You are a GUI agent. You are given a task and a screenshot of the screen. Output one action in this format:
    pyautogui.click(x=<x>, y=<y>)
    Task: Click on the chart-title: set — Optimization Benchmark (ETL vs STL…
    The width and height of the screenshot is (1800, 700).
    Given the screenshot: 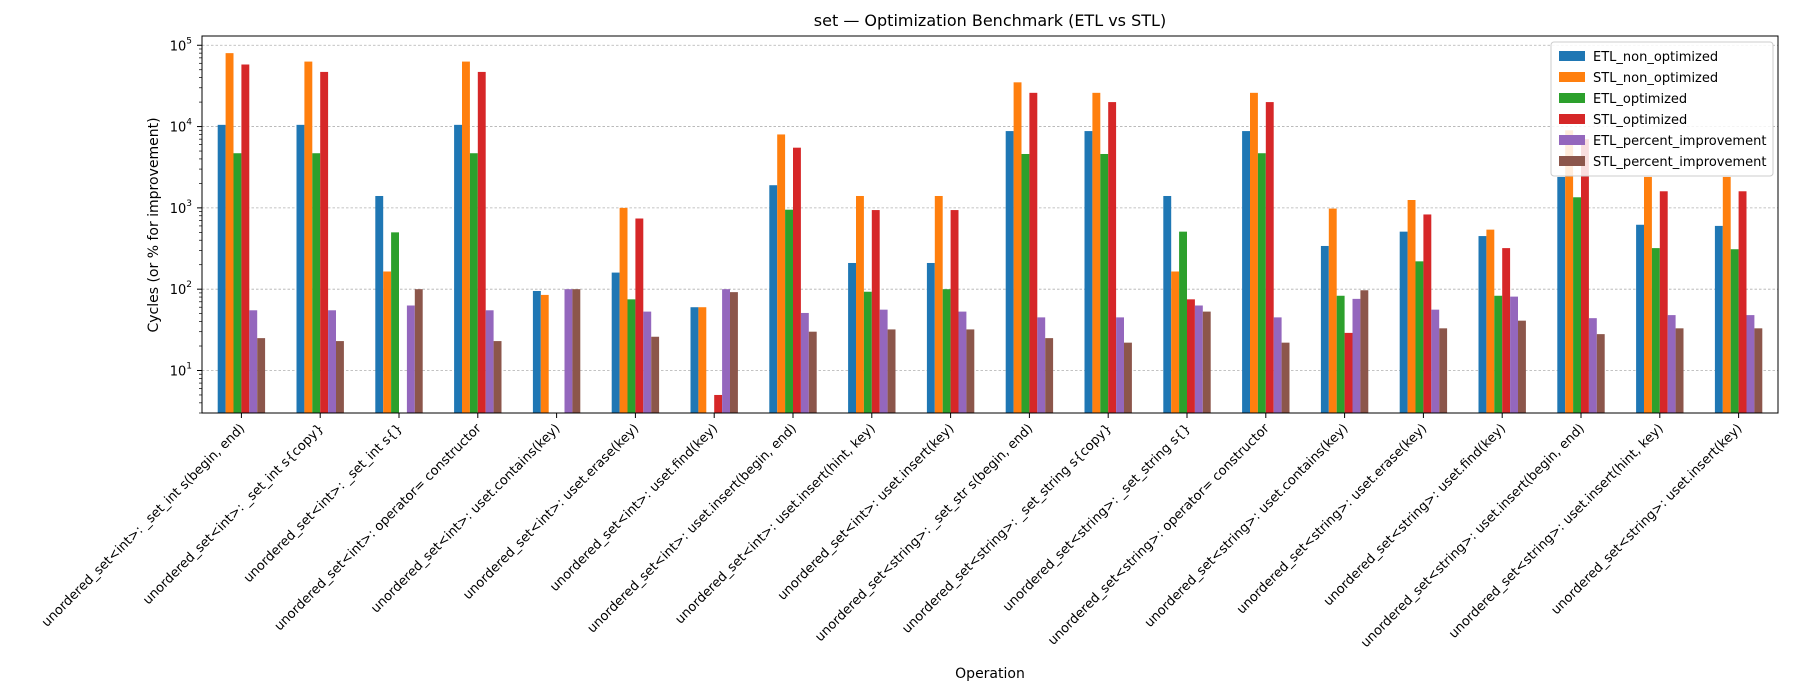 What is the action you would take?
    pyautogui.click(x=990, y=20)
    